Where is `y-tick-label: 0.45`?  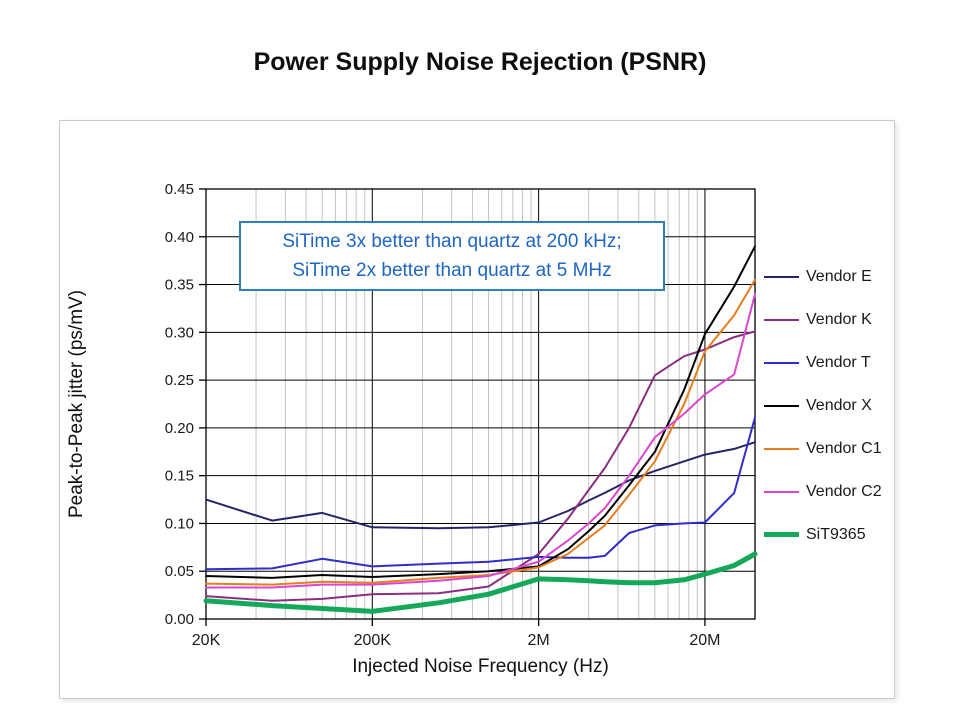 y-tick-label: 0.45 is located at coordinates (179, 189).